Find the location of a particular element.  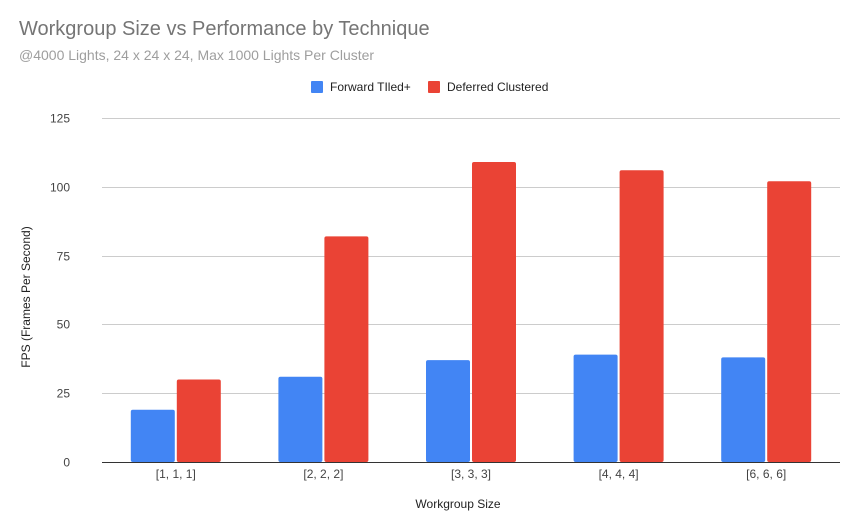

legend-label: Deferred Clustered is located at coordinates (497, 87).